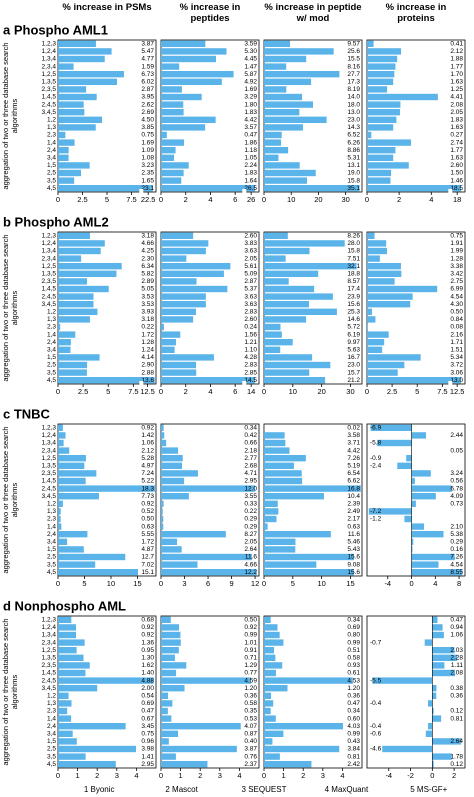  What do you see at coordinates (147, 557) in the screenshot?
I see `value-label: 12.7` at bounding box center [147, 557].